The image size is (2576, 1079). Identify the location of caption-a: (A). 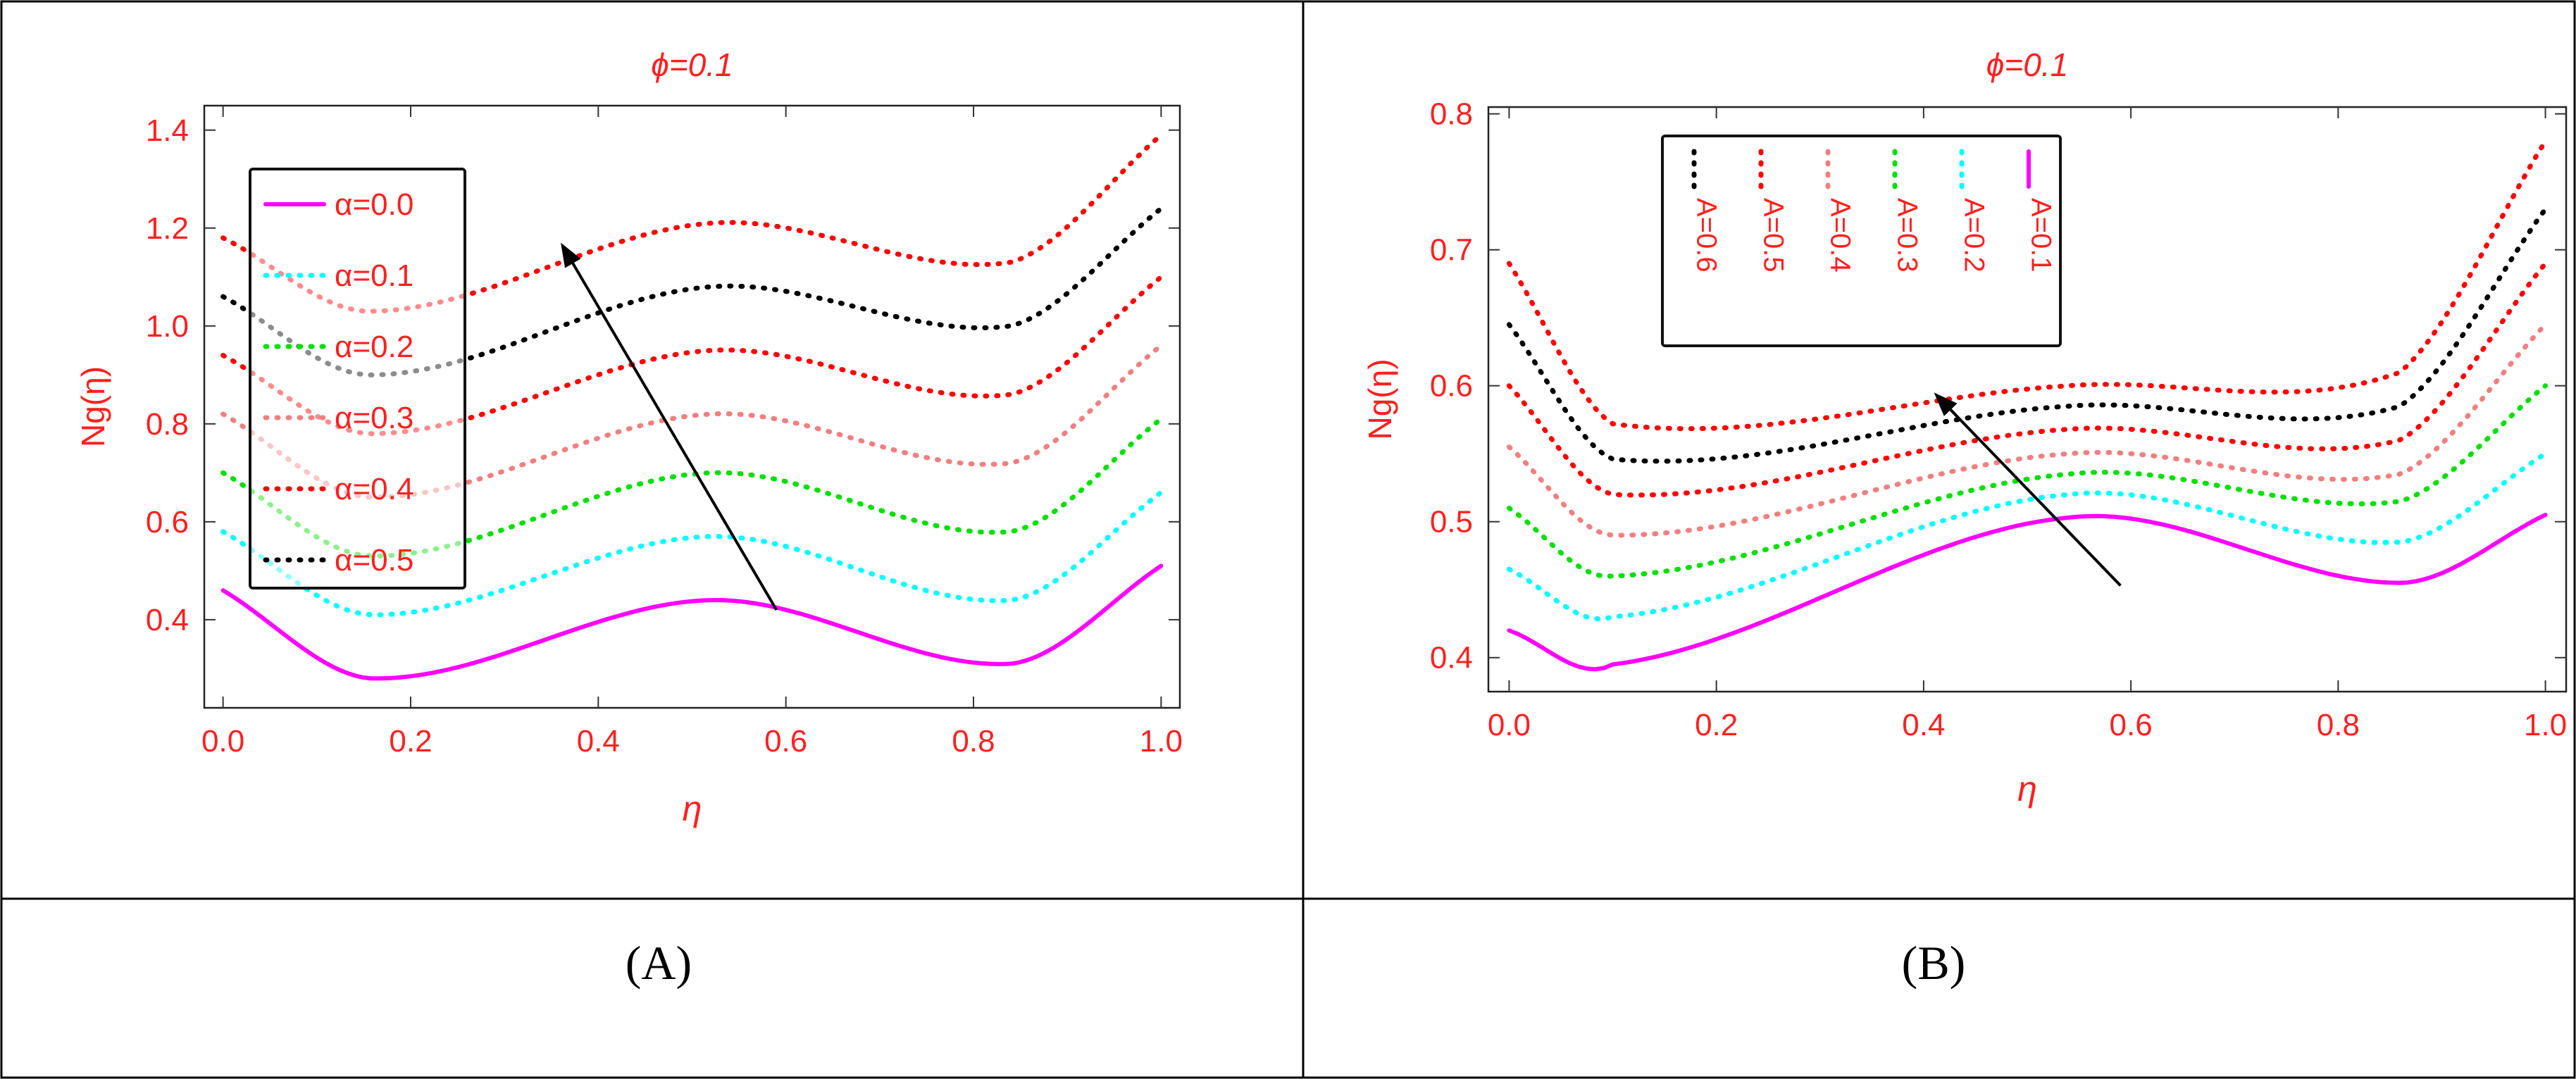
(659, 963).